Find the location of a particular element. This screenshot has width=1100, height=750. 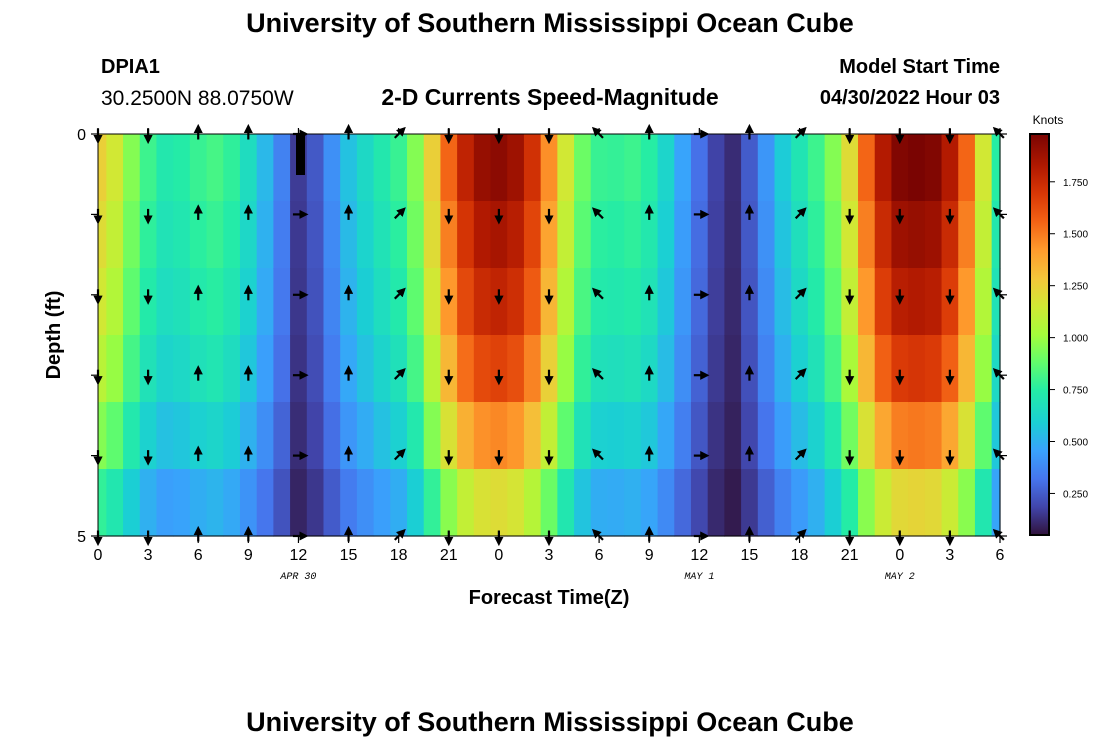

dark-artifact-cell is located at coordinates (300, 155).